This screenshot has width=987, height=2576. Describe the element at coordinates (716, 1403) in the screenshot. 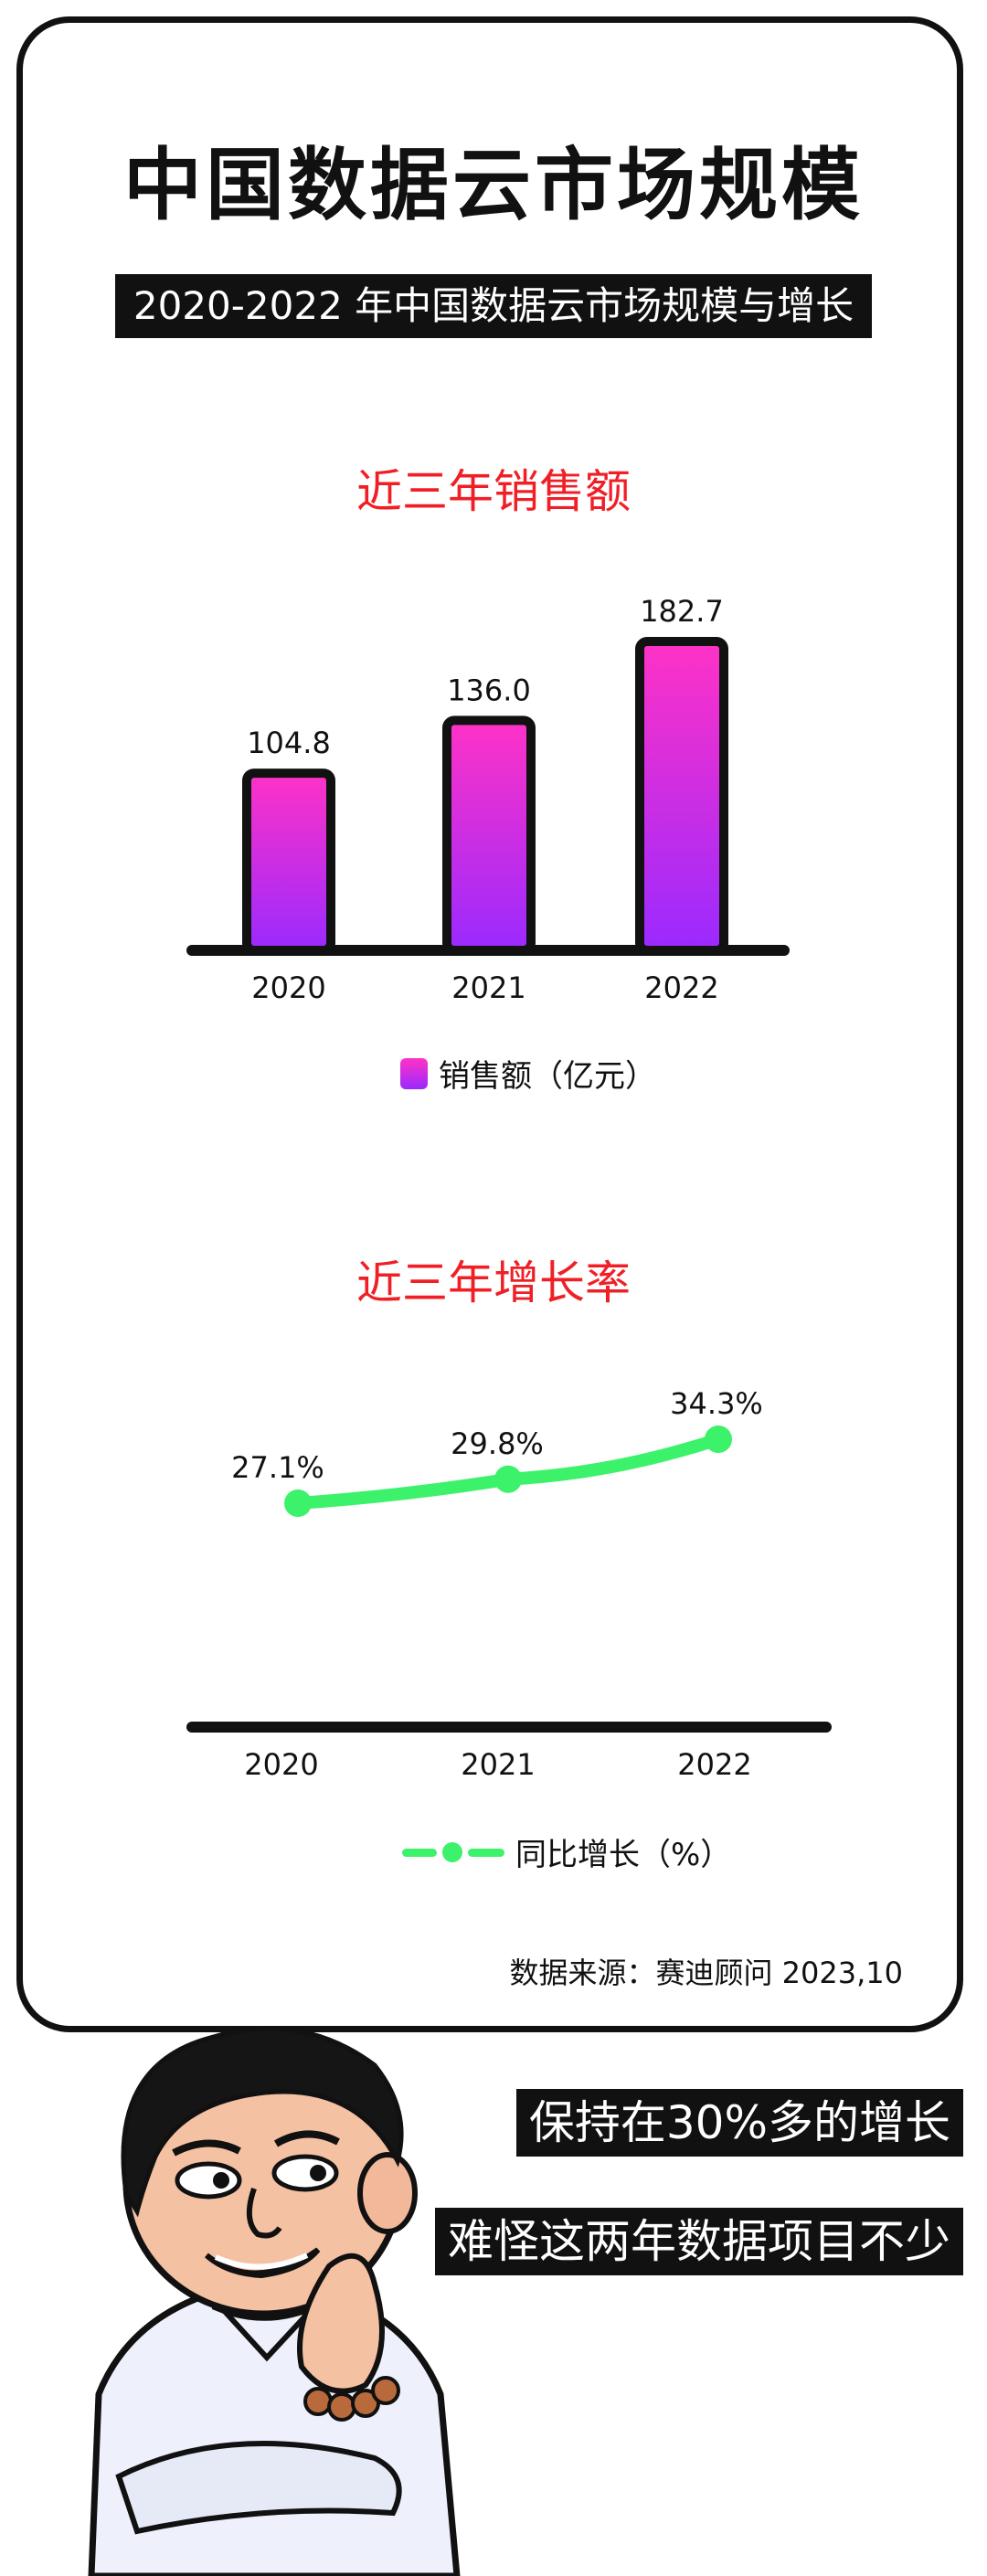

I see `growth-value-label-2022: 34.3%` at that location.